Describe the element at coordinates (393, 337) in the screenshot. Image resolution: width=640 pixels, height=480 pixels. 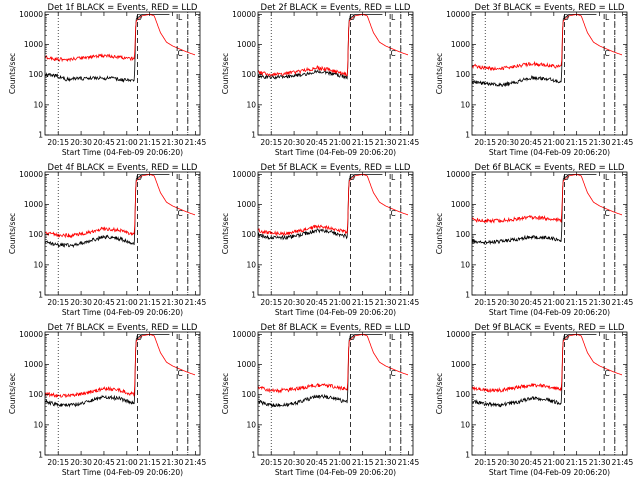
I see `marker-l: L` at that location.